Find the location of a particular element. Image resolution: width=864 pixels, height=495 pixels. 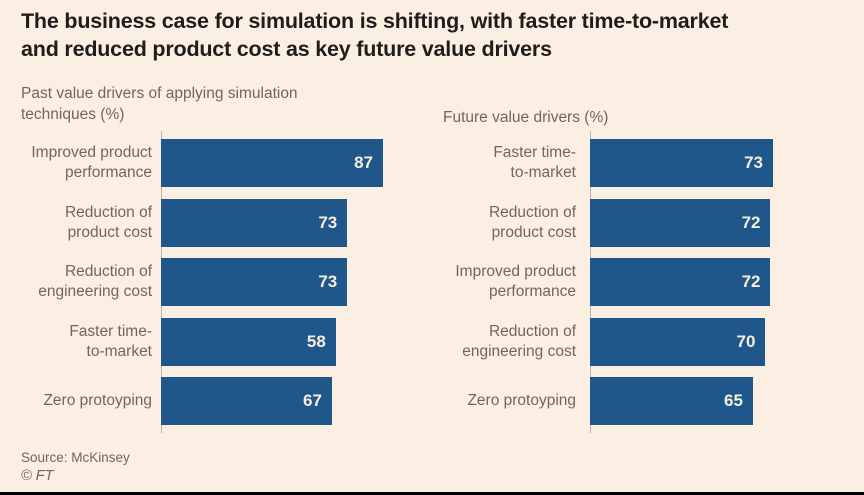

value-label: 67 is located at coordinates (312, 400).